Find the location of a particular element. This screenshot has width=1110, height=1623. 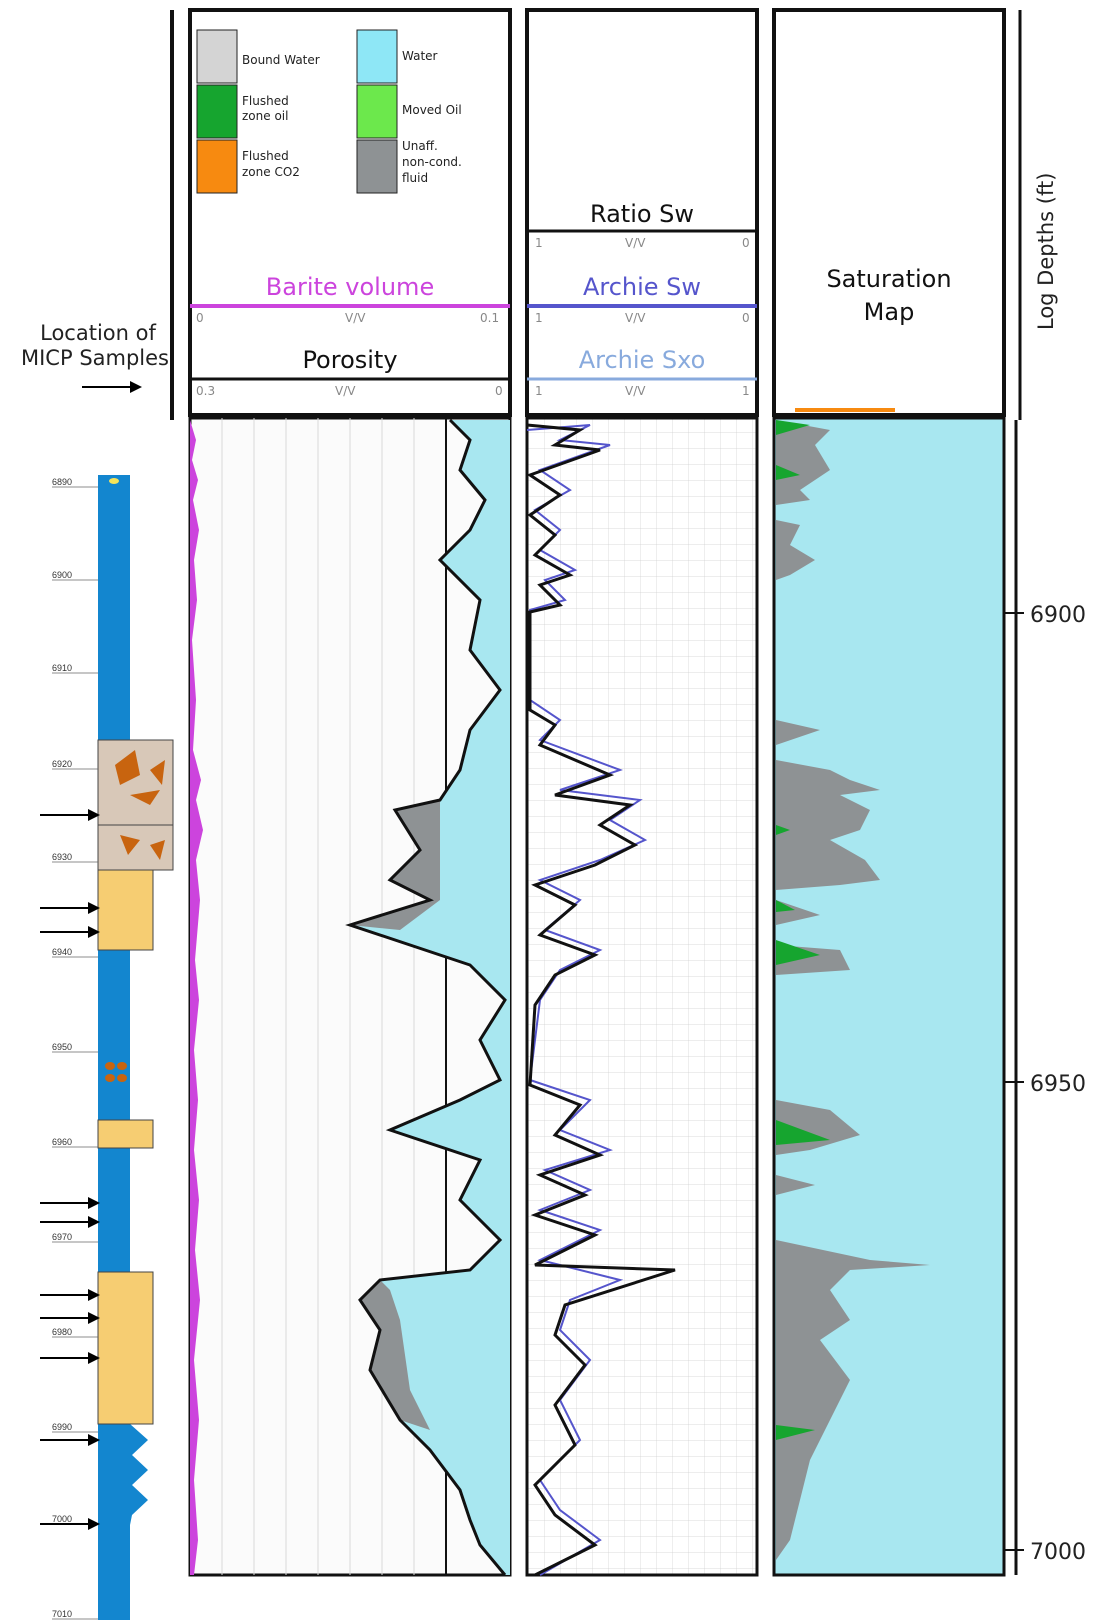

legend-label-flushed-co2-2: zone CO2 is located at coordinates (271, 172).